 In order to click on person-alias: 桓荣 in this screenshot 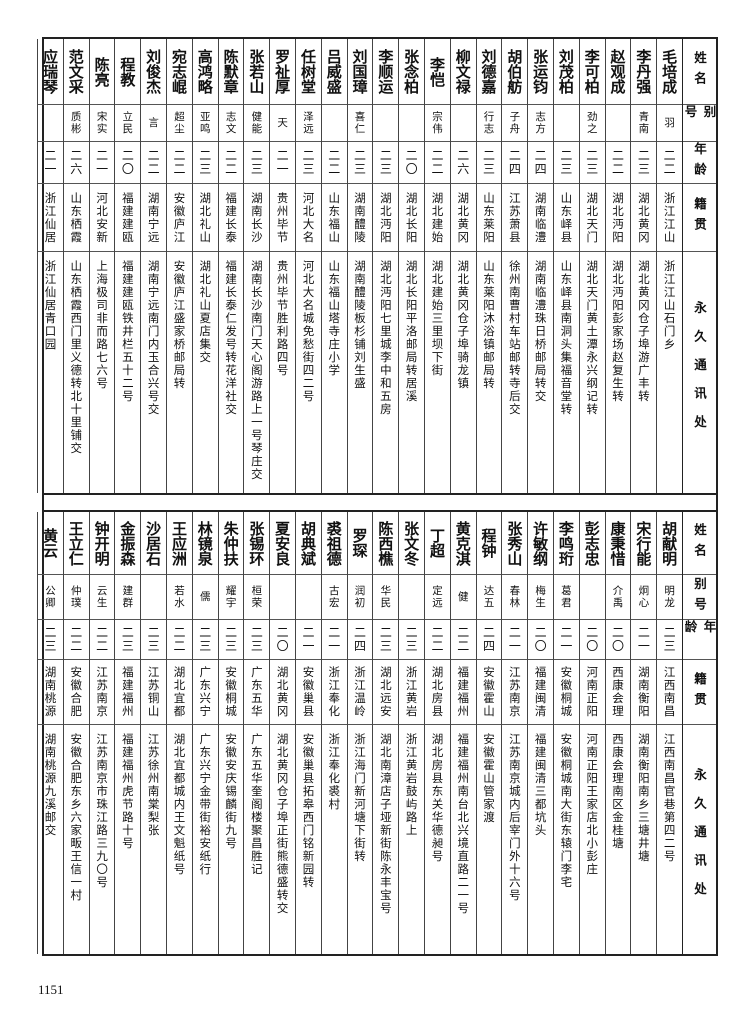, I will do `click(257, 597)`.